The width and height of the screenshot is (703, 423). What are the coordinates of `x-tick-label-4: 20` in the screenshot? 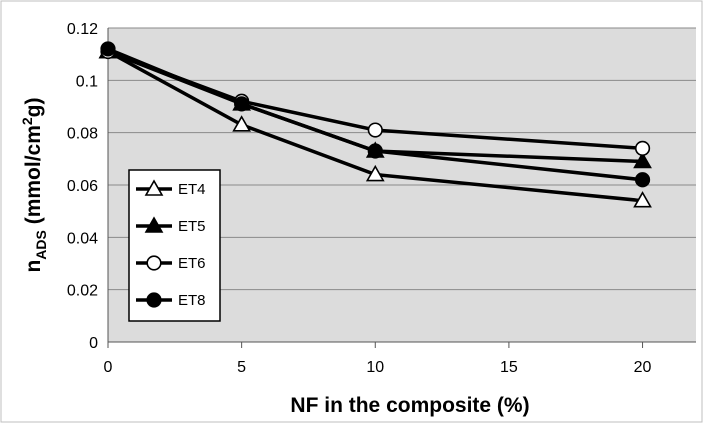 It's located at (643, 367).